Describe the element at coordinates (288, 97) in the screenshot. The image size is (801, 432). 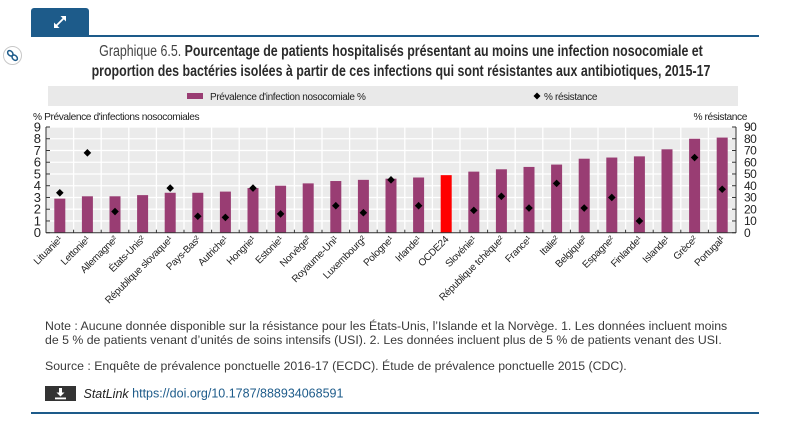
I see `legend-label-prevalence: Prévalence d'infection nosocomiale %` at that location.